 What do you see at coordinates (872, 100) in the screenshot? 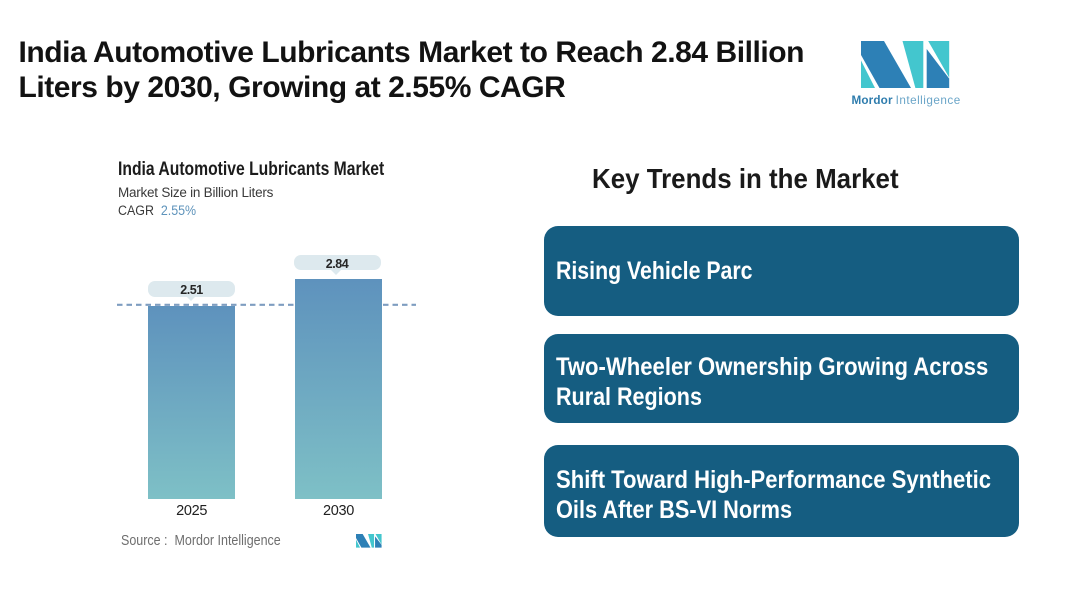
I see `svg-text: Mordor` at bounding box center [872, 100].